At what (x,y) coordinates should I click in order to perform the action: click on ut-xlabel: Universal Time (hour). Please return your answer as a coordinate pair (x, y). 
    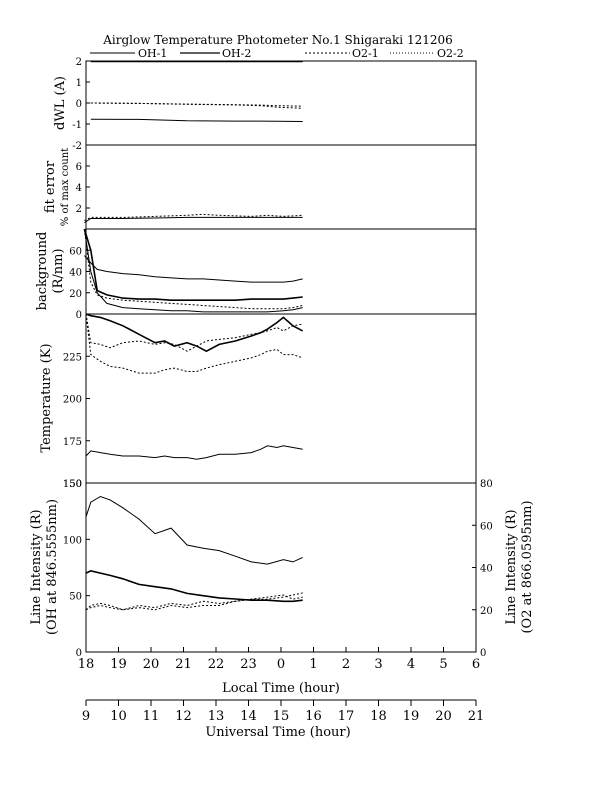
    Looking at the image, I should click on (277, 732).